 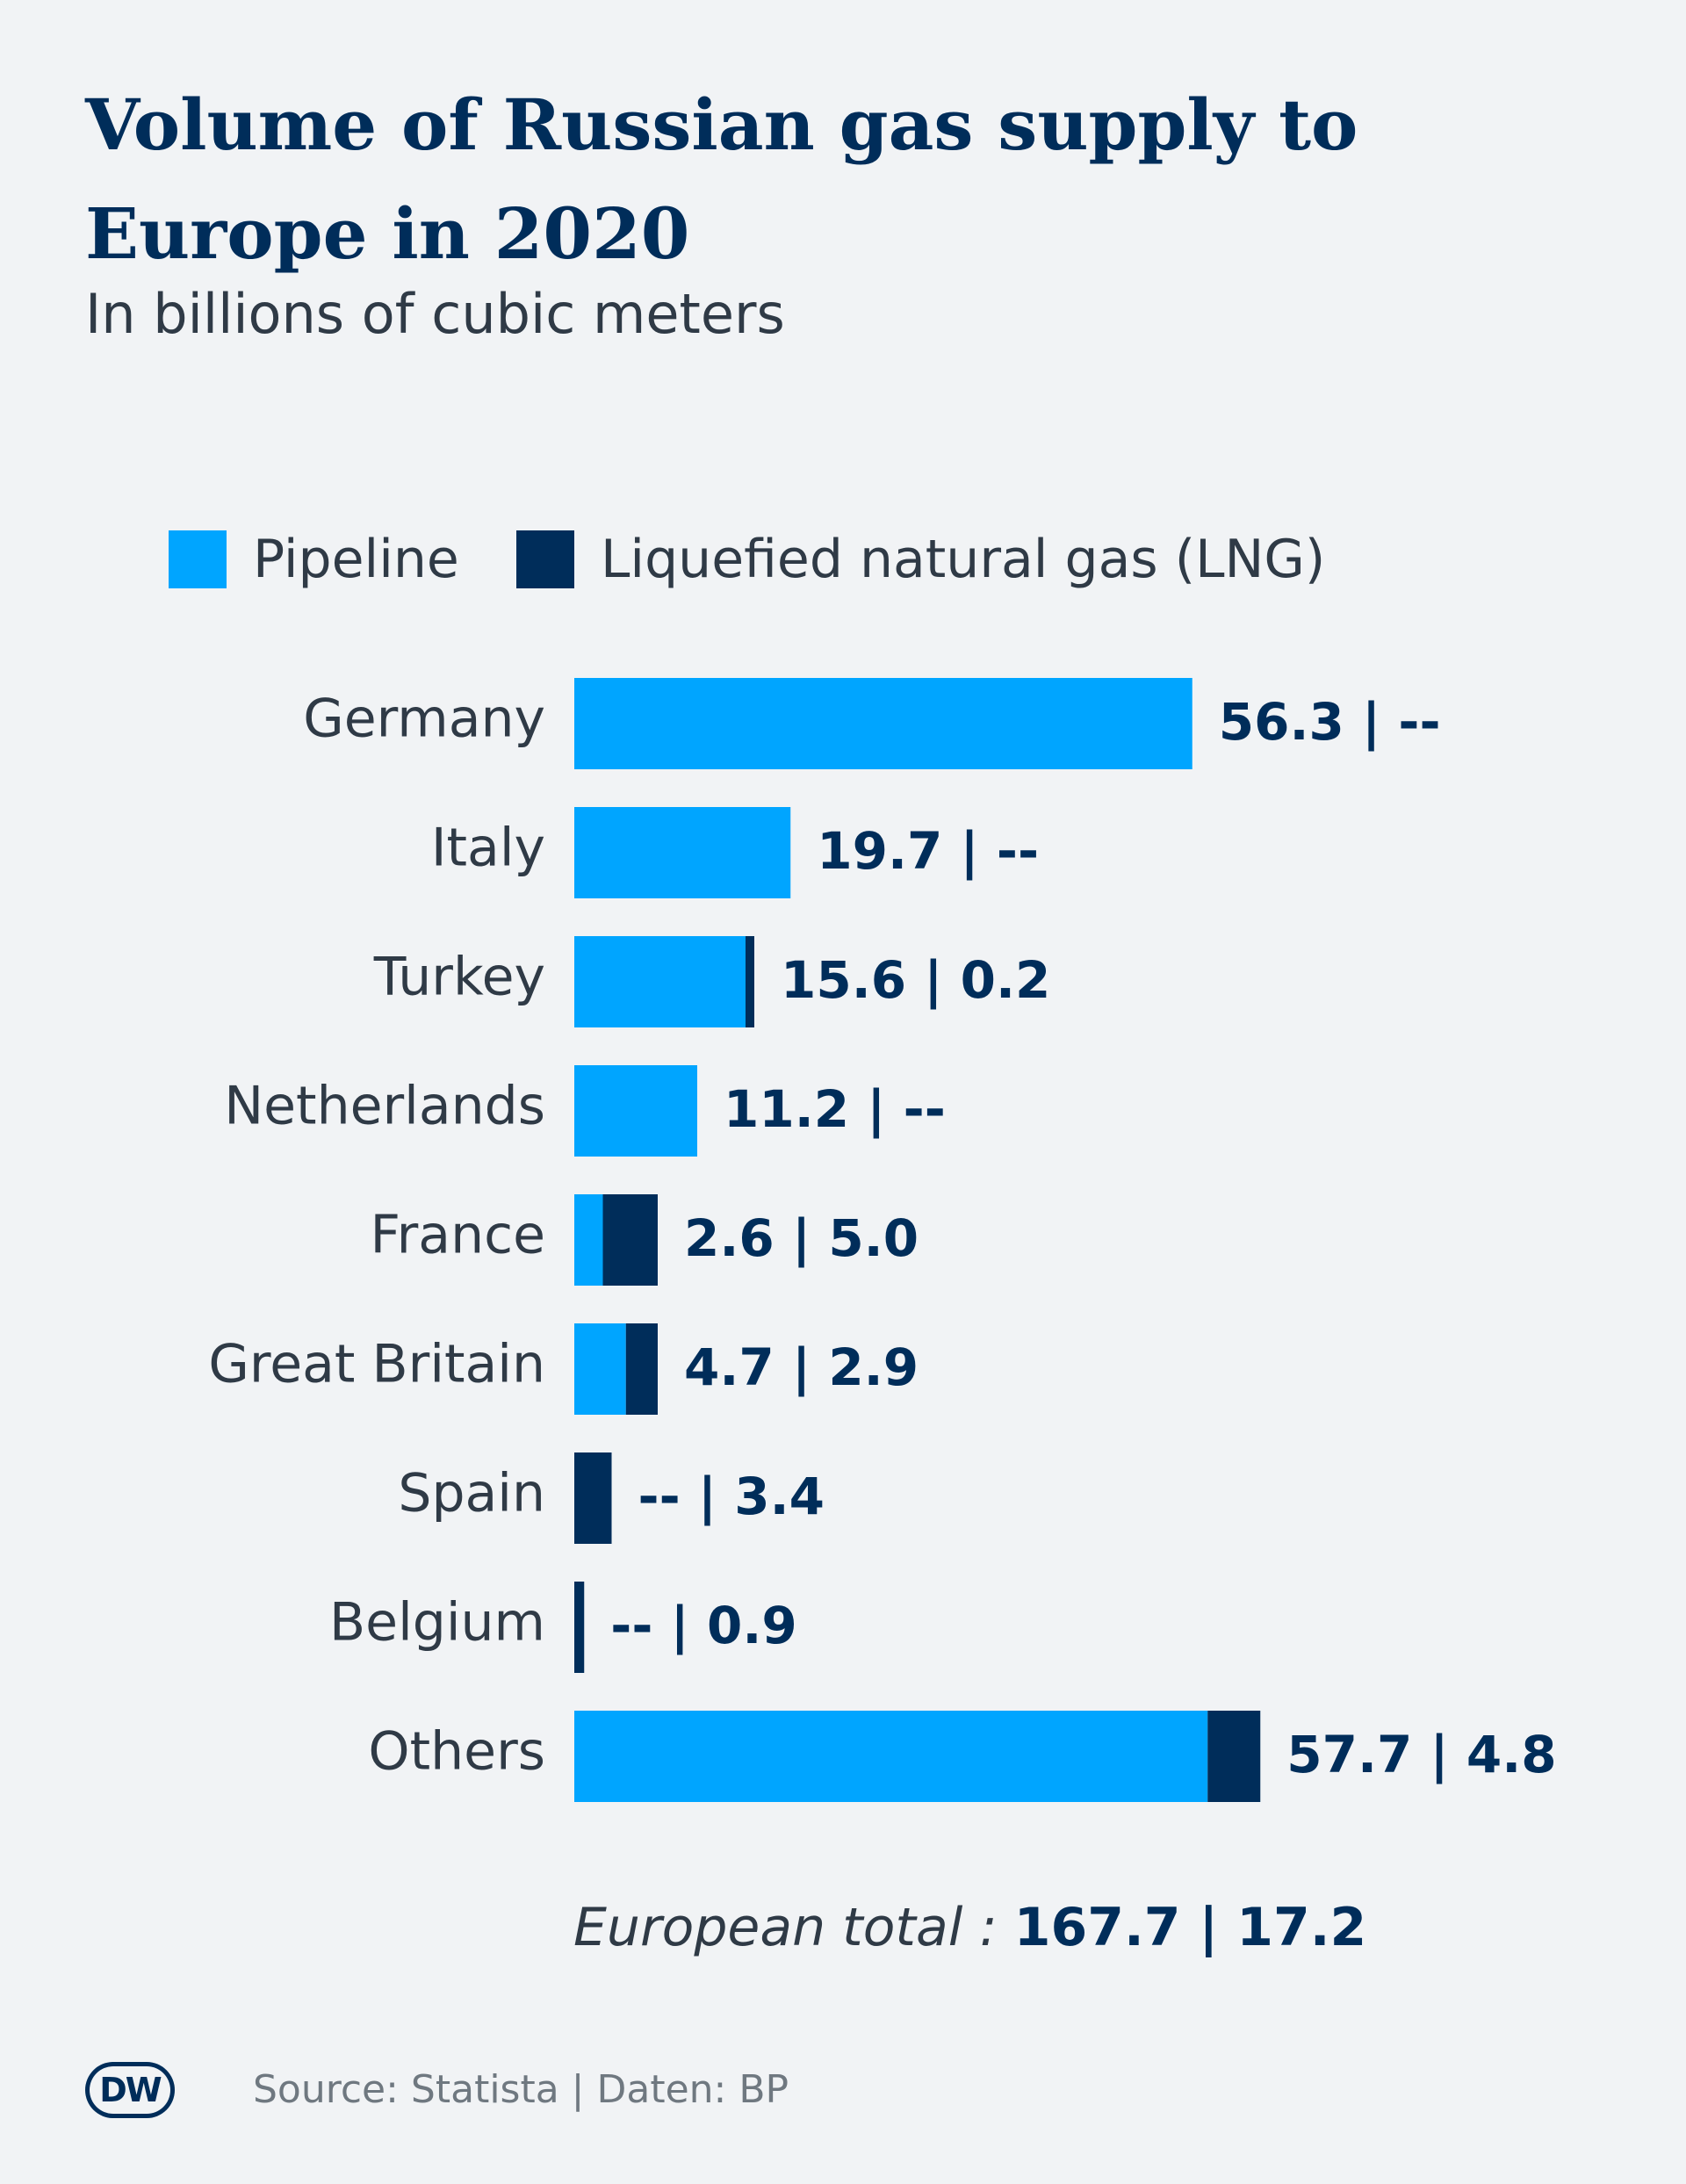 What do you see at coordinates (437, 1623) in the screenshot?
I see `category-label-belgium: Belgium` at bounding box center [437, 1623].